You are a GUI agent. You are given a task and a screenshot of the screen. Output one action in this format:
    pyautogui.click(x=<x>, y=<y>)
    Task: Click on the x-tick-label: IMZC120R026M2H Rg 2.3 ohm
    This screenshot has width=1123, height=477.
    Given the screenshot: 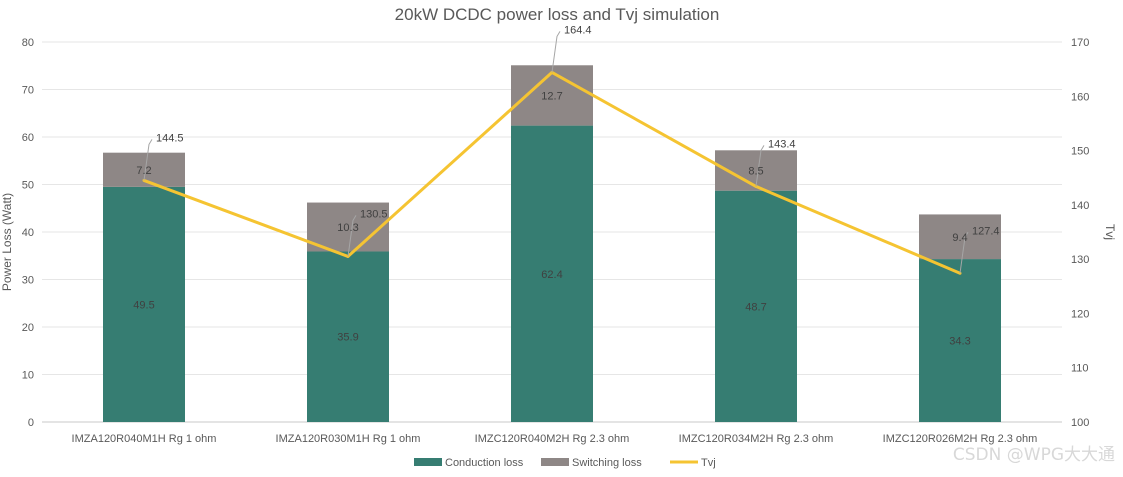 What is the action you would take?
    pyautogui.click(x=960, y=439)
    